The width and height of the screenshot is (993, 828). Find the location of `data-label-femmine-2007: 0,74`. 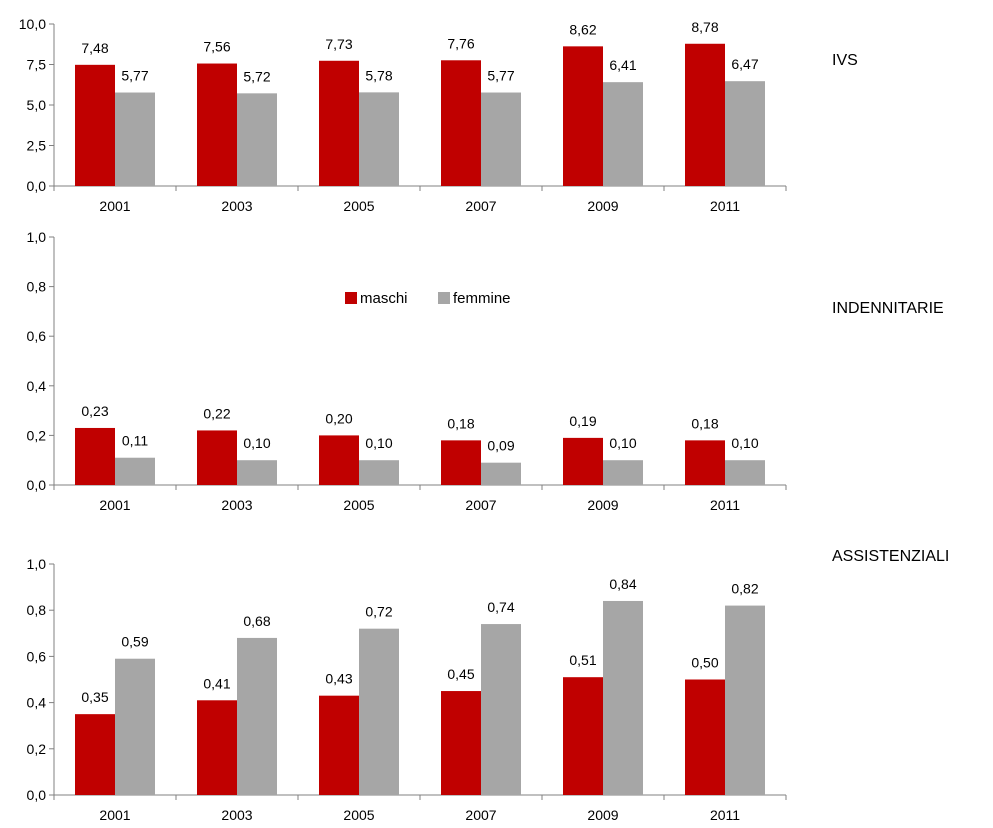

data-label-femmine-2007: 0,74 is located at coordinates (500, 607).